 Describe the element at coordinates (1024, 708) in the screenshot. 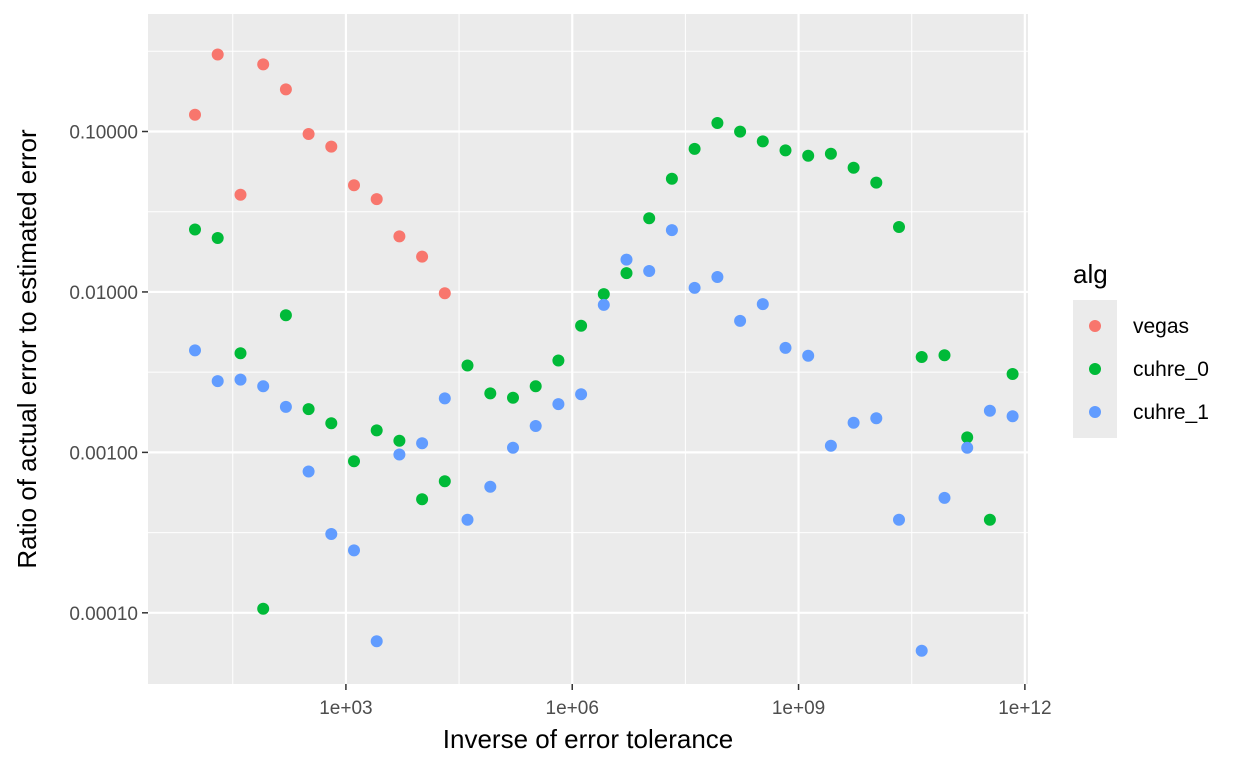

I see `x-tick-label: 1e+12` at that location.